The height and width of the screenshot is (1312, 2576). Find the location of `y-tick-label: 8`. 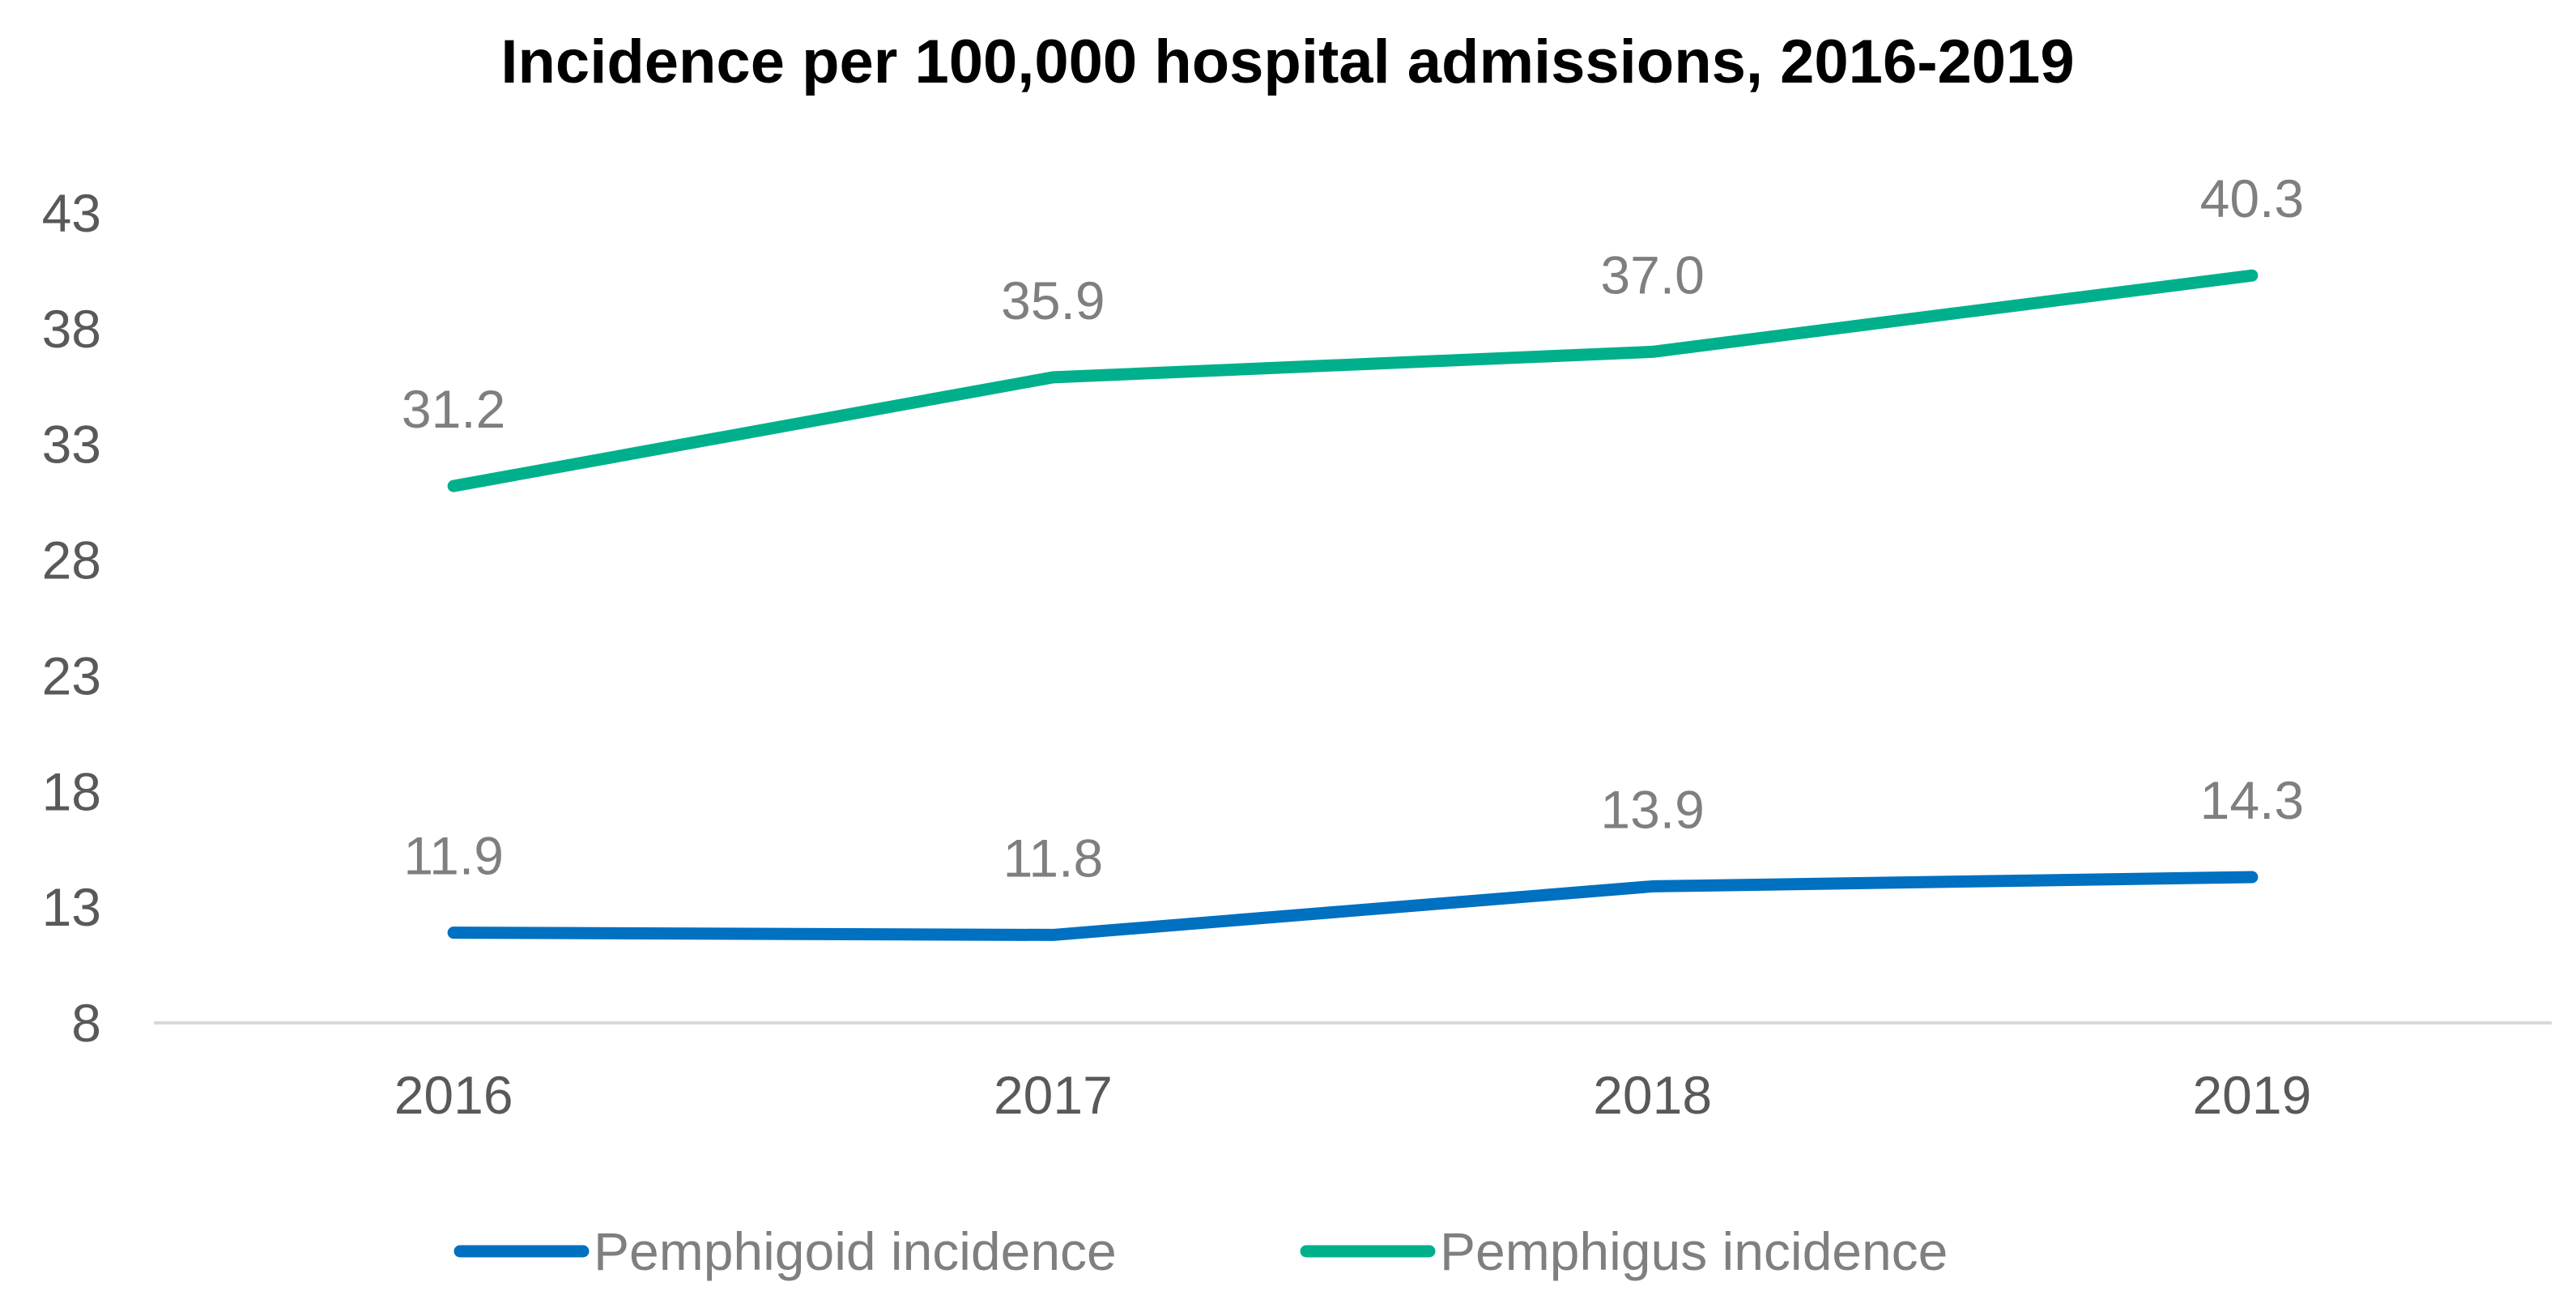

y-tick-label: 8 is located at coordinates (86, 1023).